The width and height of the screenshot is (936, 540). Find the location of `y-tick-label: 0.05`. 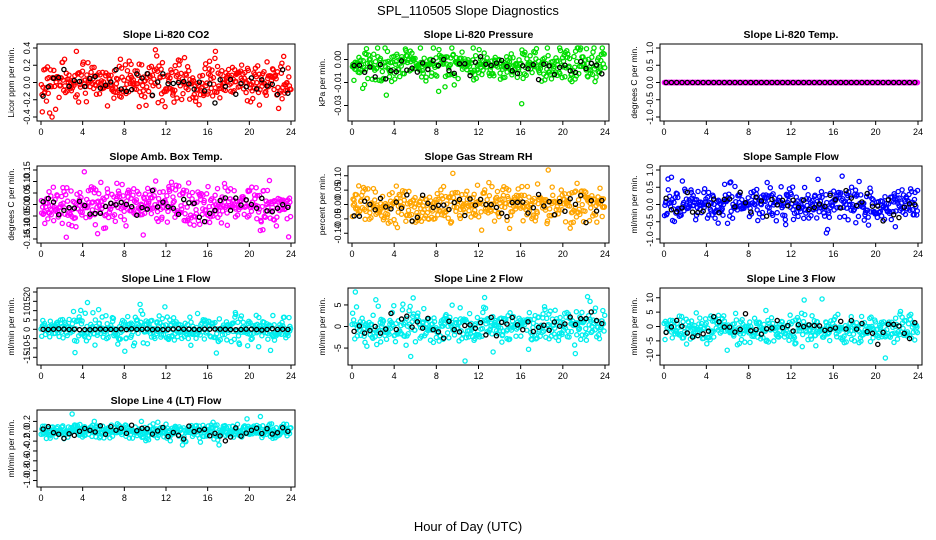

y-tick-label: 0.05 is located at coordinates (27, 193).